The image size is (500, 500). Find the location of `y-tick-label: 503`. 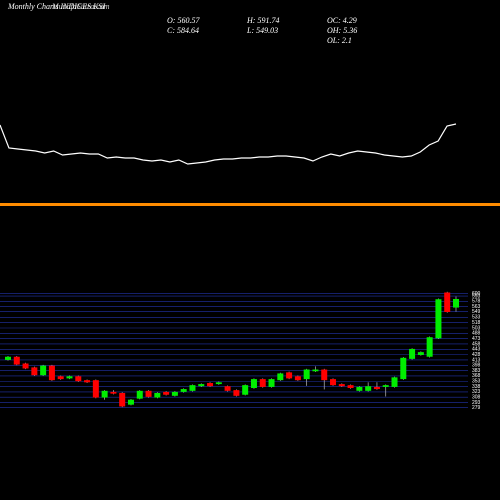

y-tick-label: 503 is located at coordinates (476, 328).